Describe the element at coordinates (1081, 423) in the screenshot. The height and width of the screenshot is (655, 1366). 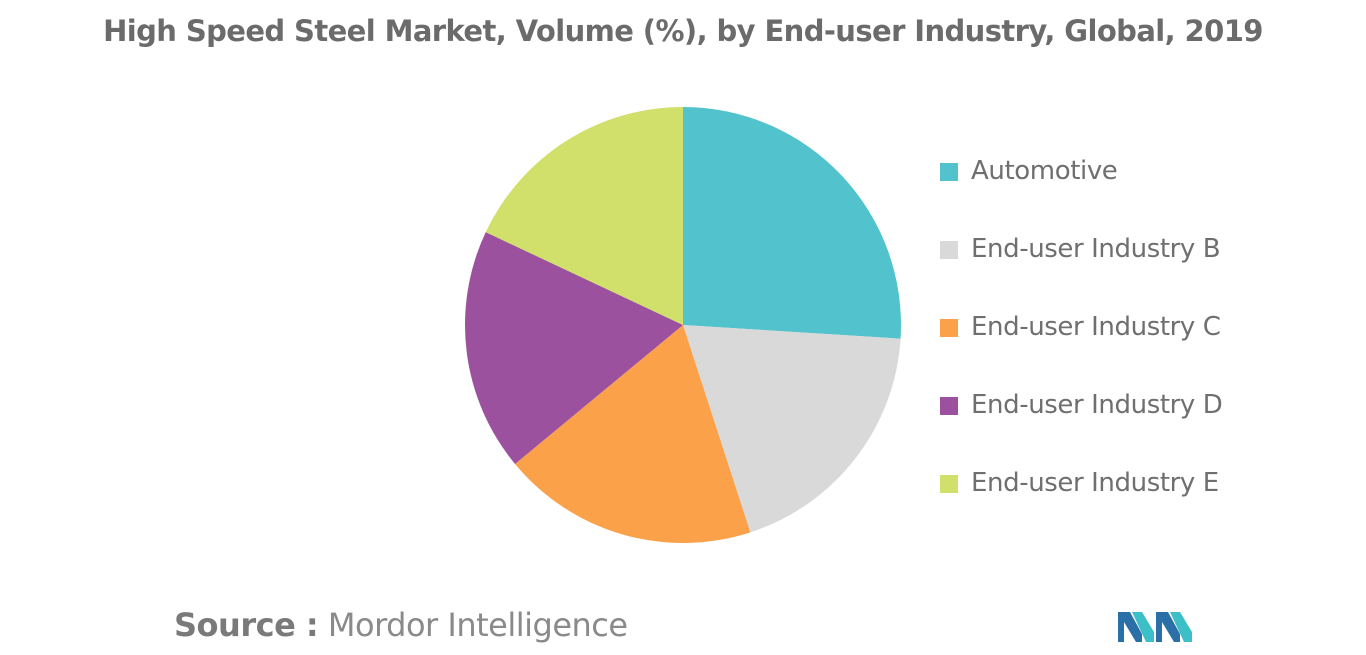
I see `legend-item-industry-d: End-user Industry D` at that location.